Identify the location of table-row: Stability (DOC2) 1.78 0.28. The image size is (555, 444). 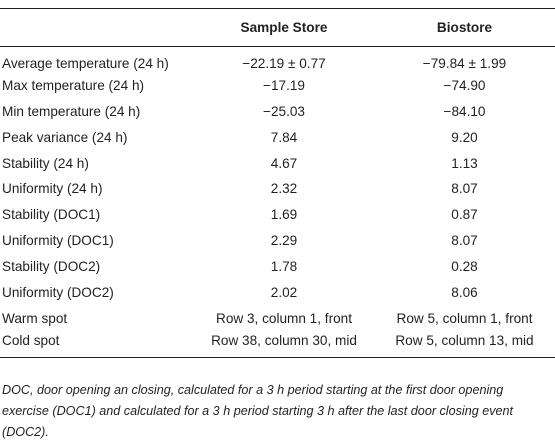
(277, 267).